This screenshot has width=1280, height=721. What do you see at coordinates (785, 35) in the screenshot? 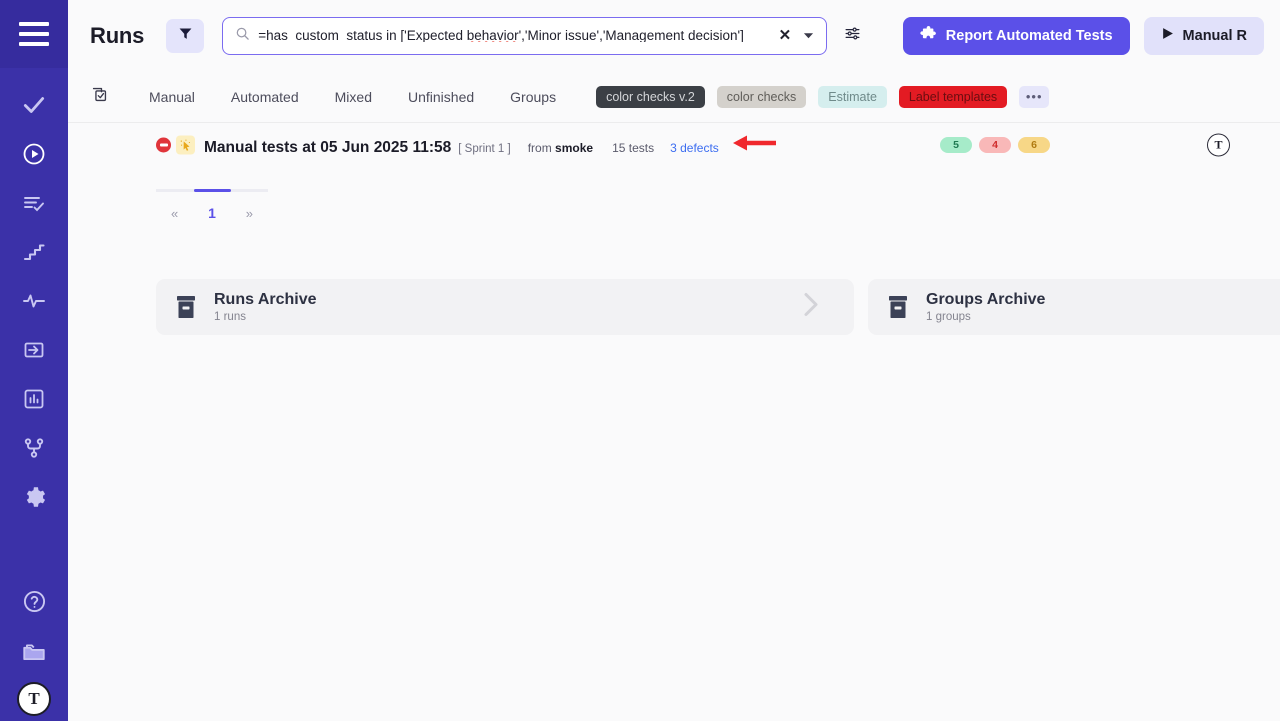
I see `search-clear-button: ✕` at bounding box center [785, 35].